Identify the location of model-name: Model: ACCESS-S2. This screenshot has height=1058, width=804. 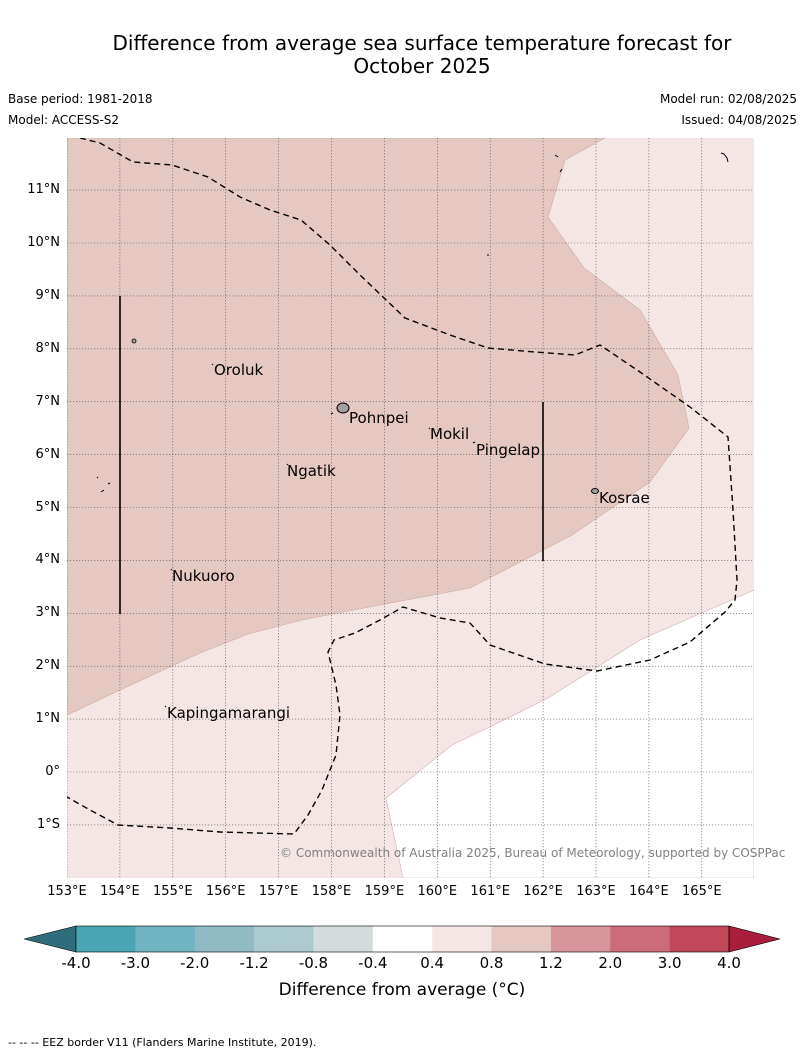
(64, 120).